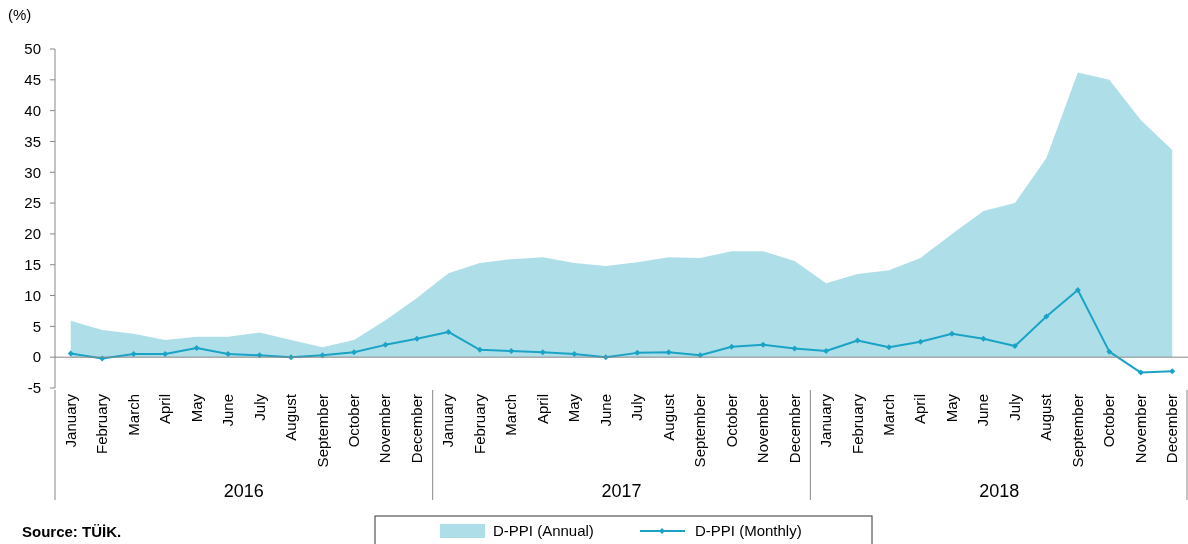 The image size is (1188, 544). What do you see at coordinates (36, 357) in the screenshot?
I see `y-tick-label: 0` at bounding box center [36, 357].